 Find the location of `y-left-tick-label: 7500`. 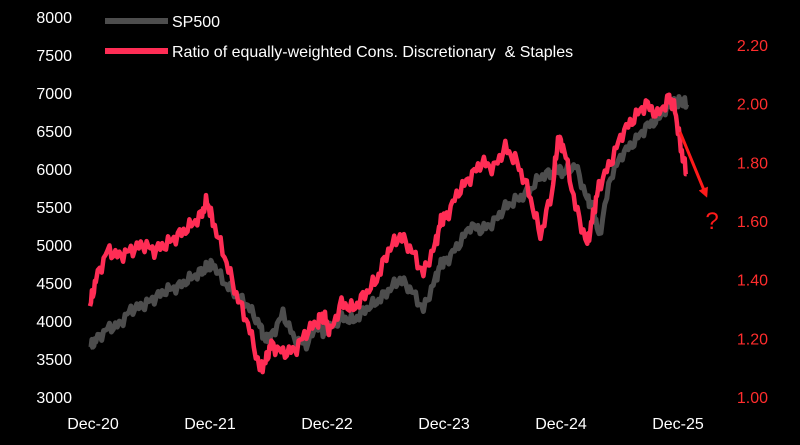

y-left-tick-label: 7500 is located at coordinates (54, 56).